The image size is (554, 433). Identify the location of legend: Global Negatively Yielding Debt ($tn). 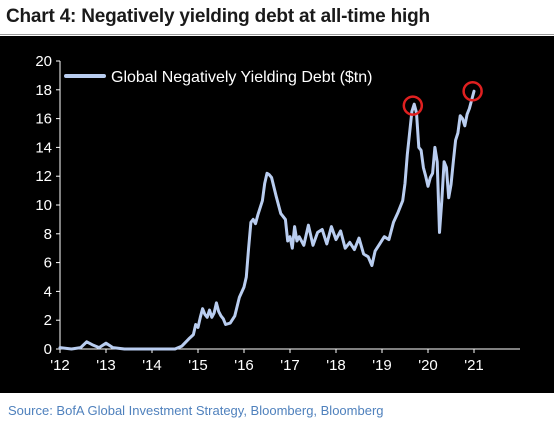
(218, 77).